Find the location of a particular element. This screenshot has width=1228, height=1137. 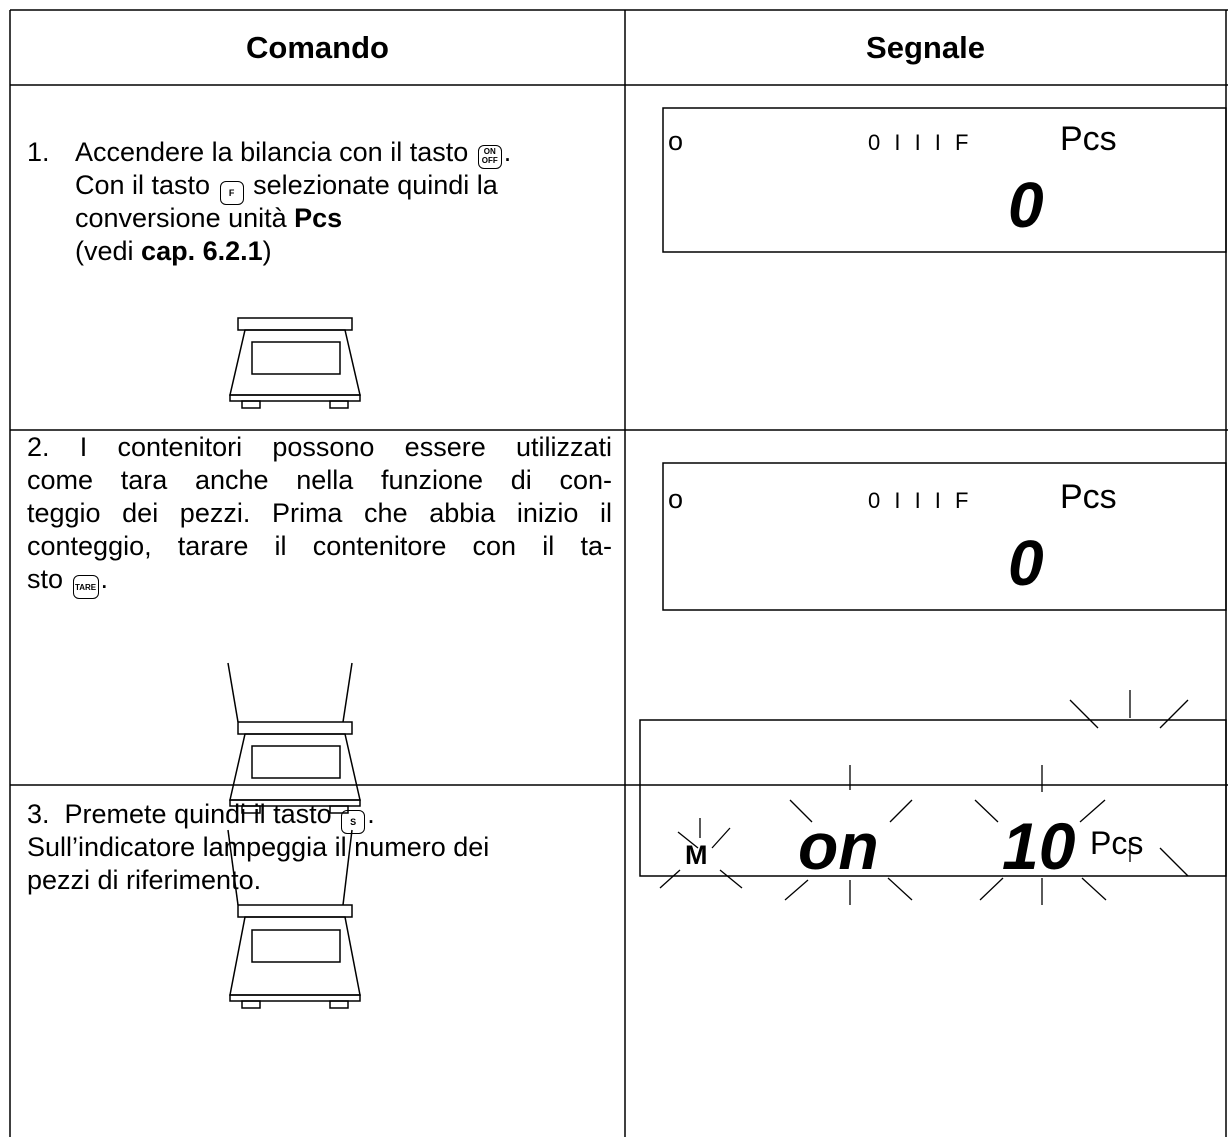

text: 1. is located at coordinates (38, 152).